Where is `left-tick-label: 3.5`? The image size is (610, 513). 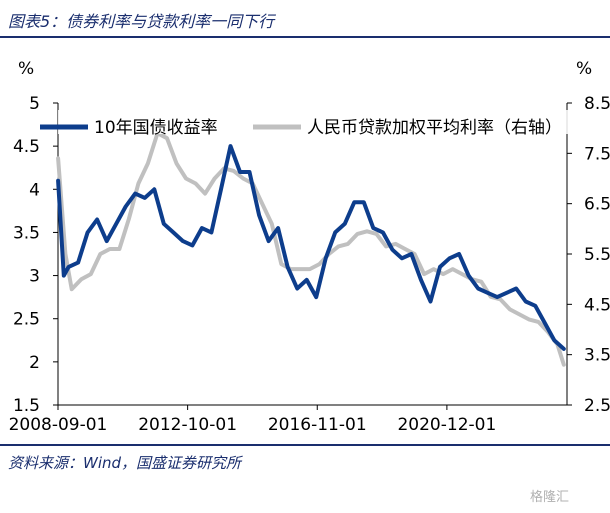
left-tick-label: 3.5 is located at coordinates (26, 233).